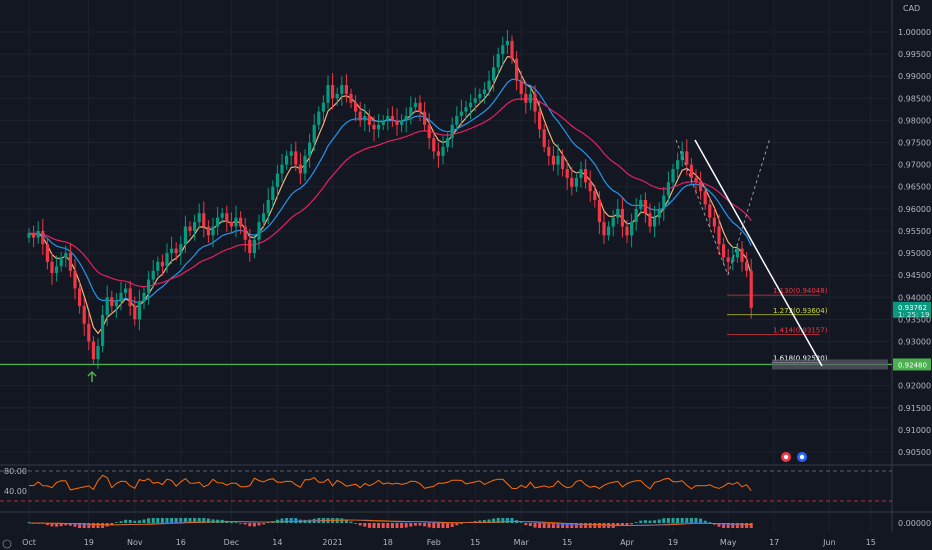 This screenshot has height=550, width=932. Describe the element at coordinates (332, 542) in the screenshot. I see `time-tick-label: 2021` at that location.